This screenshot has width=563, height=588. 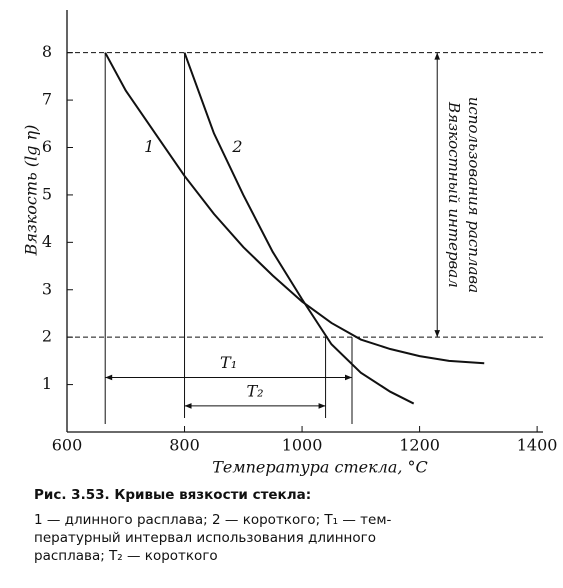 What do you see at coordinates (172, 495) in the screenshot?
I see `caption-title: Рис. 3.53. Кривые вязкости стекла:` at bounding box center [172, 495].